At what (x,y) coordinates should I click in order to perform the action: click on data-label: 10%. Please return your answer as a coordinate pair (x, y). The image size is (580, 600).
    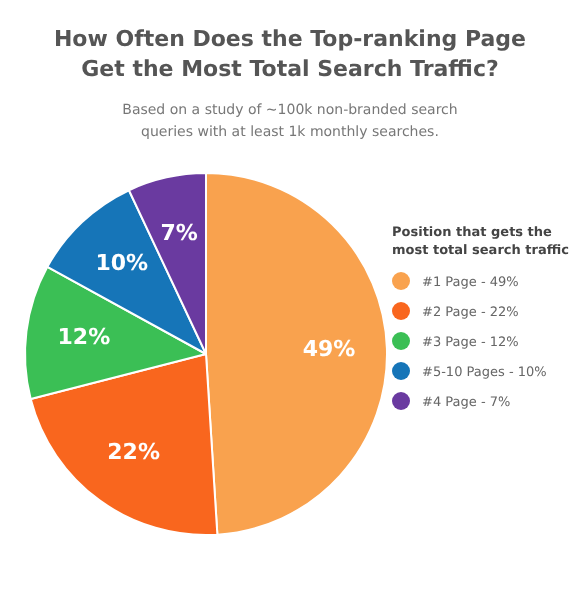
    Looking at the image, I should click on (122, 263).